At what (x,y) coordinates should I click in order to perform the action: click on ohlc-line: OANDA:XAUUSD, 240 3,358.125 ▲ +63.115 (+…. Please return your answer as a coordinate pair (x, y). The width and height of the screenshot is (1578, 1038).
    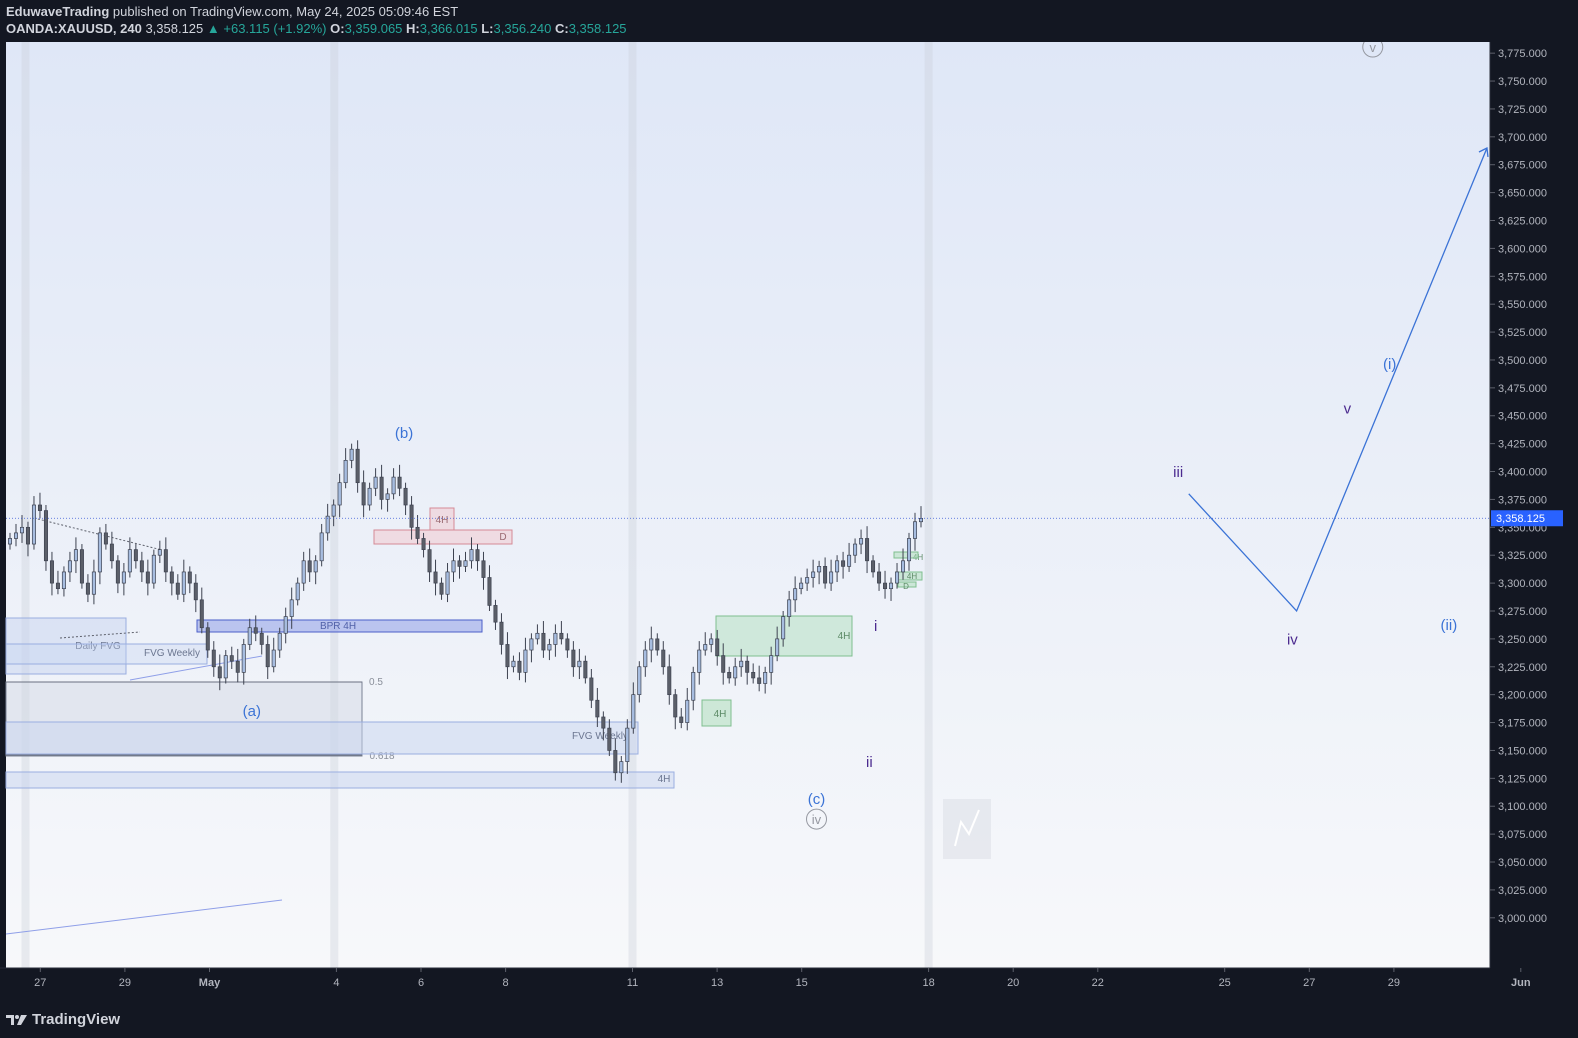
    Looking at the image, I should click on (316, 28).